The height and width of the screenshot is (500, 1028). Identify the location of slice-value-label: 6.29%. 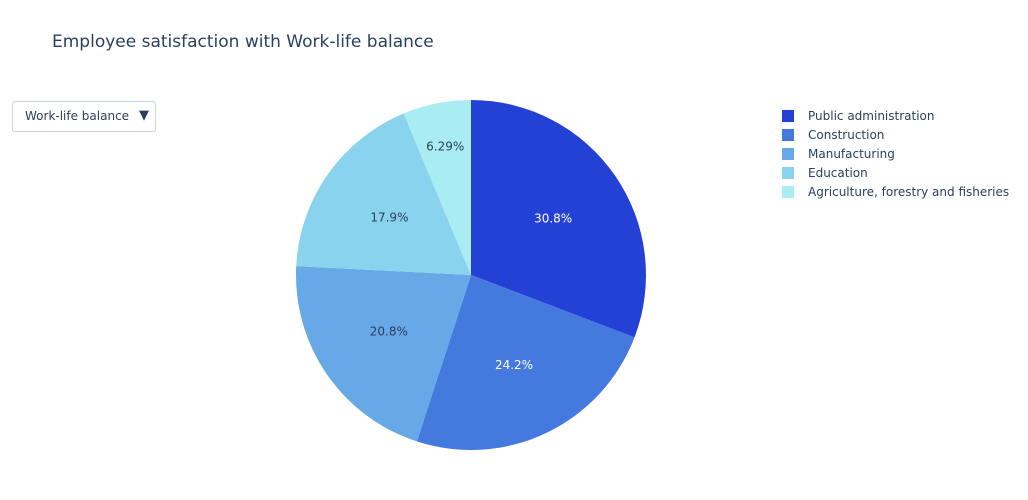
(445, 146).